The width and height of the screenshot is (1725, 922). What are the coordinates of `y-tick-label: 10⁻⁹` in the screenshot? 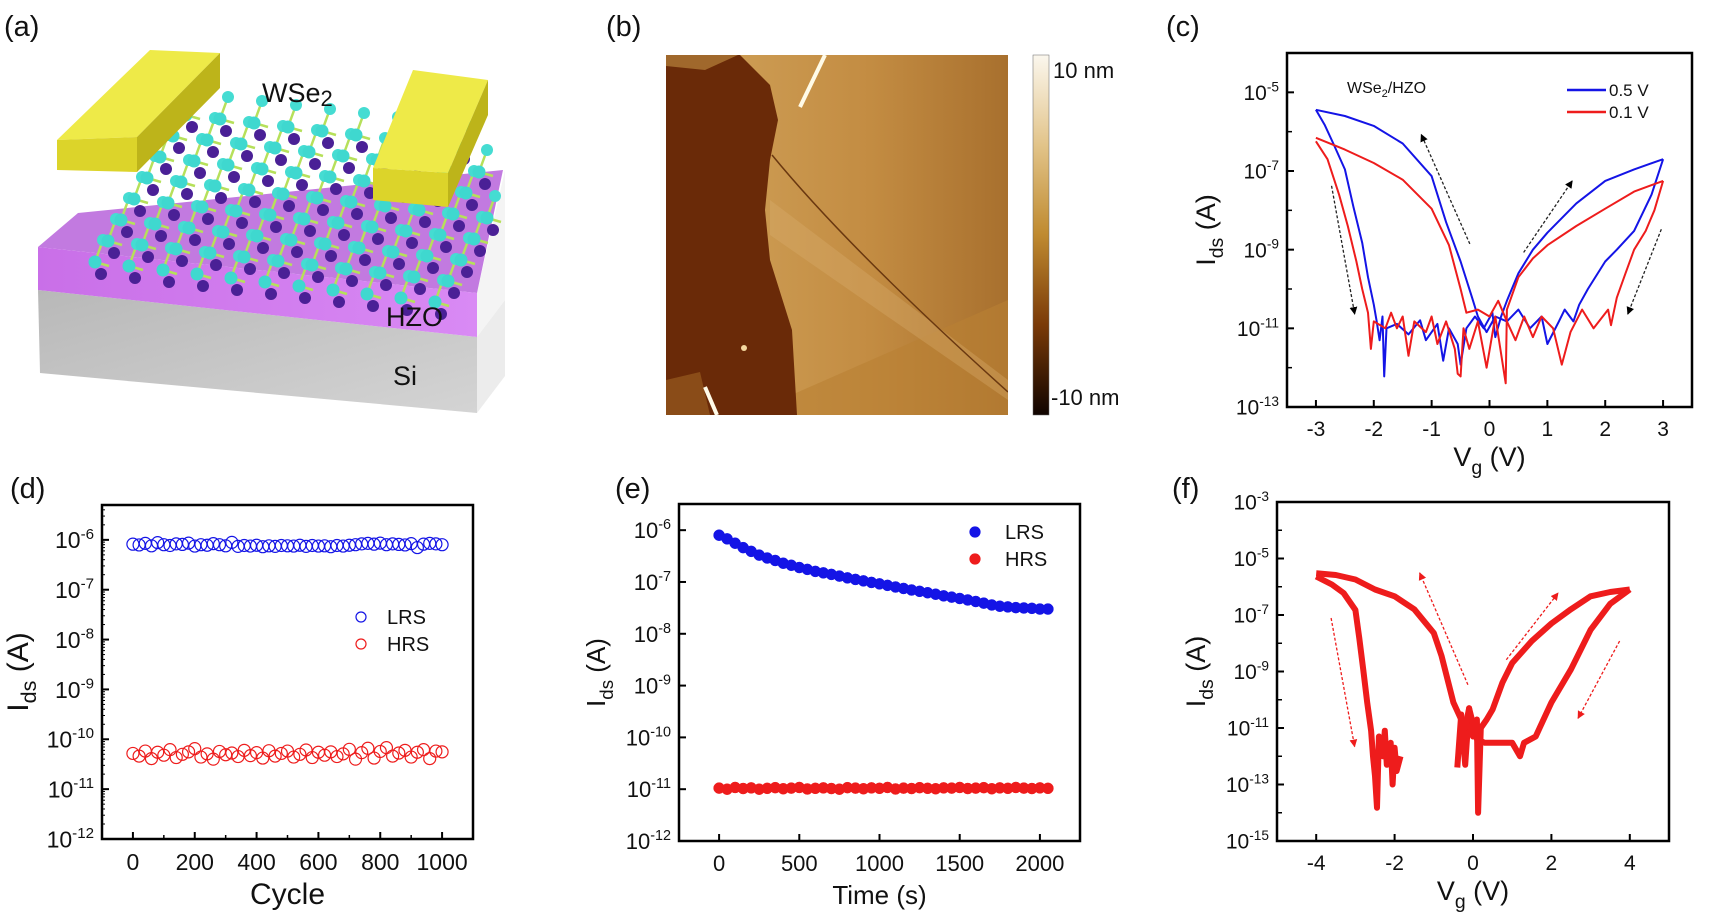 It's located at (1251, 672).